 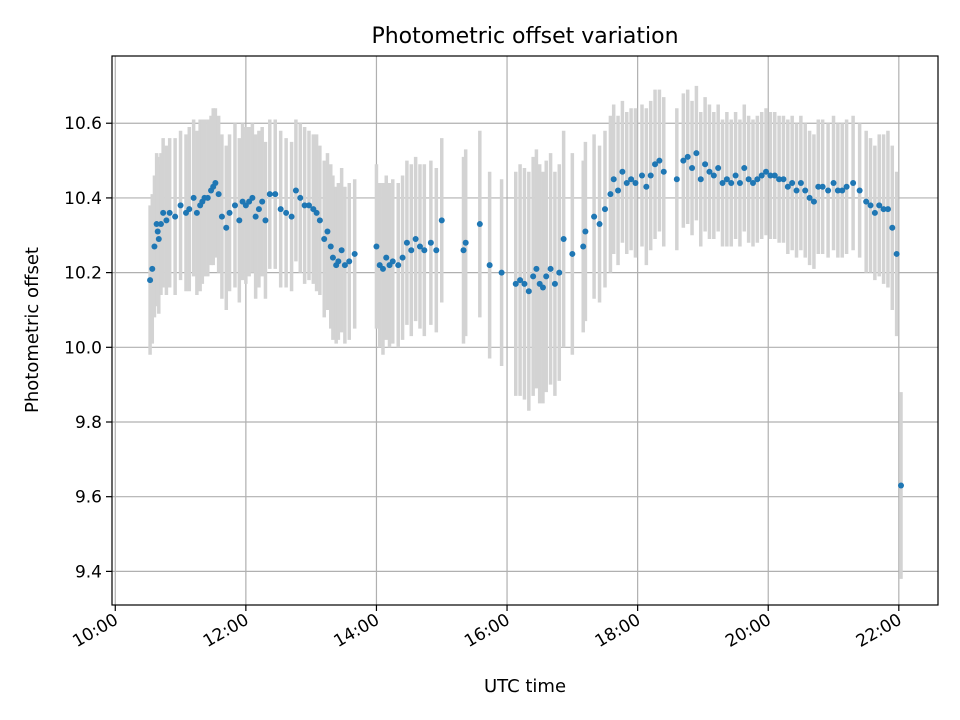 What do you see at coordinates (83, 348) in the screenshot?
I see `y-tick-label: 10.0` at bounding box center [83, 348].